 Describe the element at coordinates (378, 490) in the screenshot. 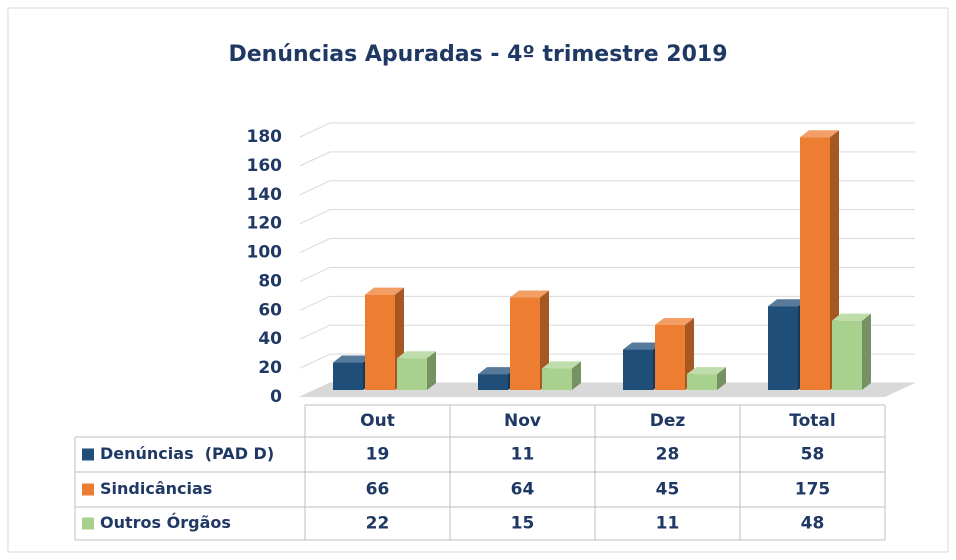

I see `table-value: 66` at that location.